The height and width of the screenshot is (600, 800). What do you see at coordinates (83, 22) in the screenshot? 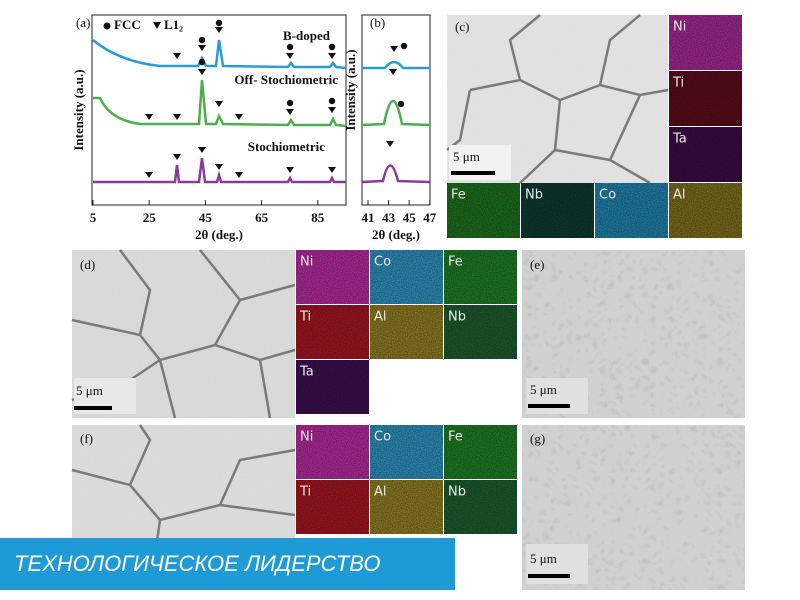
I see `panel-label: (a)` at bounding box center [83, 22].